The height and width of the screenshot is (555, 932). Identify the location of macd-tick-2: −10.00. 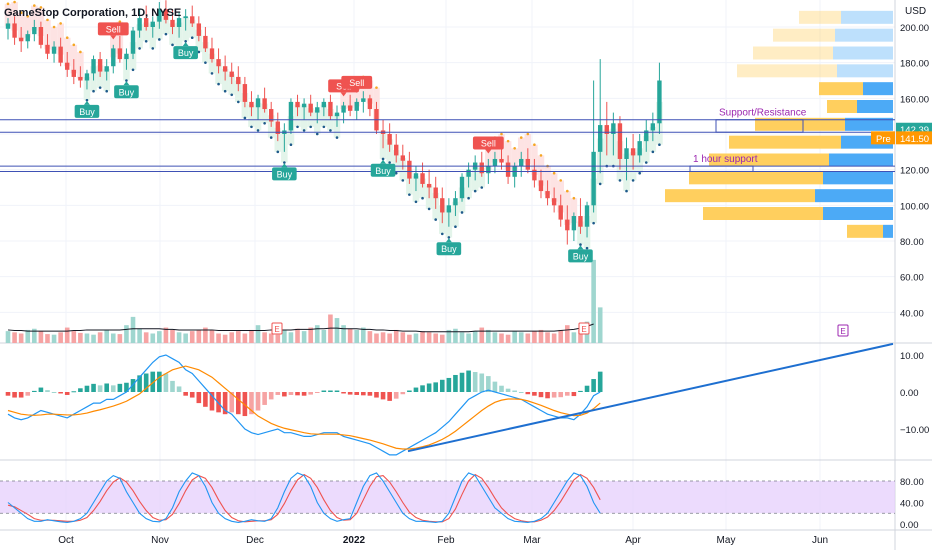
(914, 430).